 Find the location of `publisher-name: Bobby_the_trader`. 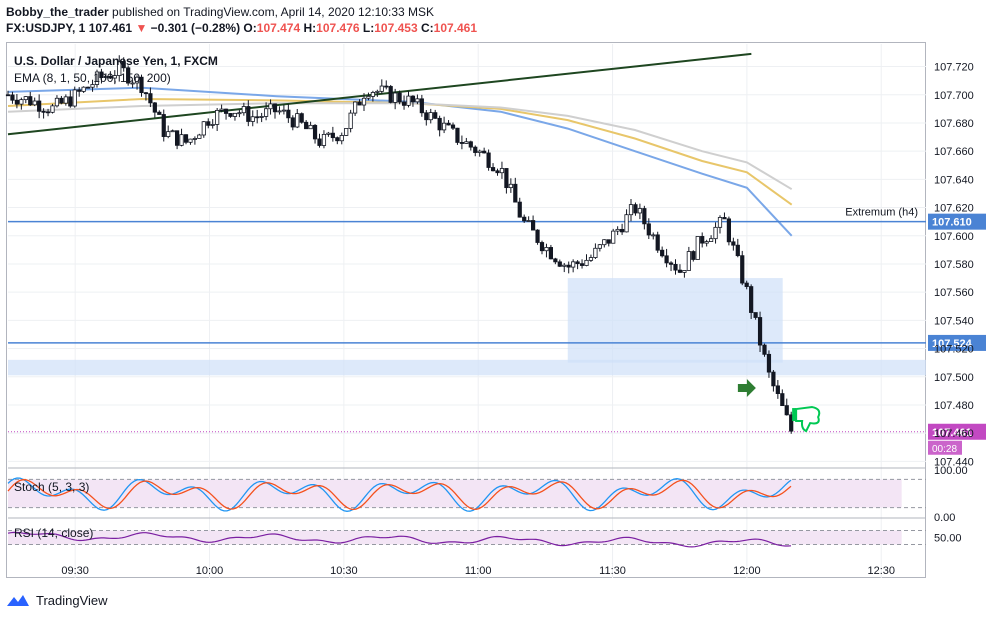

publisher-name: Bobby_the_trader is located at coordinates (57, 12).